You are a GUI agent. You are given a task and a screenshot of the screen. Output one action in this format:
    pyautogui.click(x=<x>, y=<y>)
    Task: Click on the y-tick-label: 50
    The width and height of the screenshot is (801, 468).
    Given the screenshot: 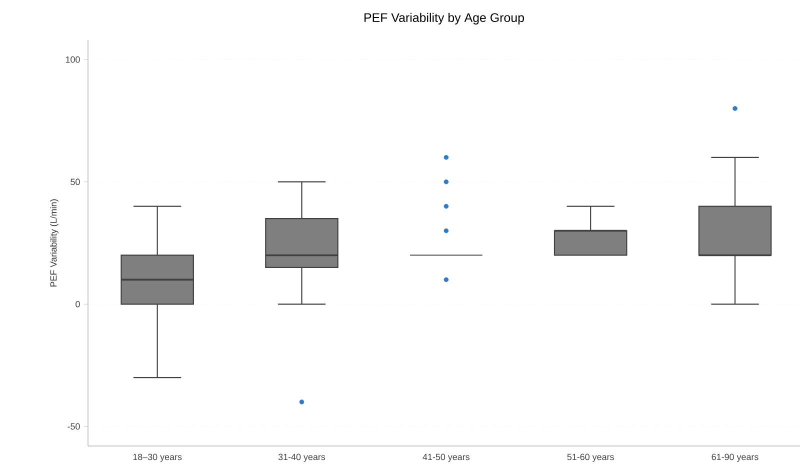 What is the action you would take?
    pyautogui.click(x=75, y=182)
    